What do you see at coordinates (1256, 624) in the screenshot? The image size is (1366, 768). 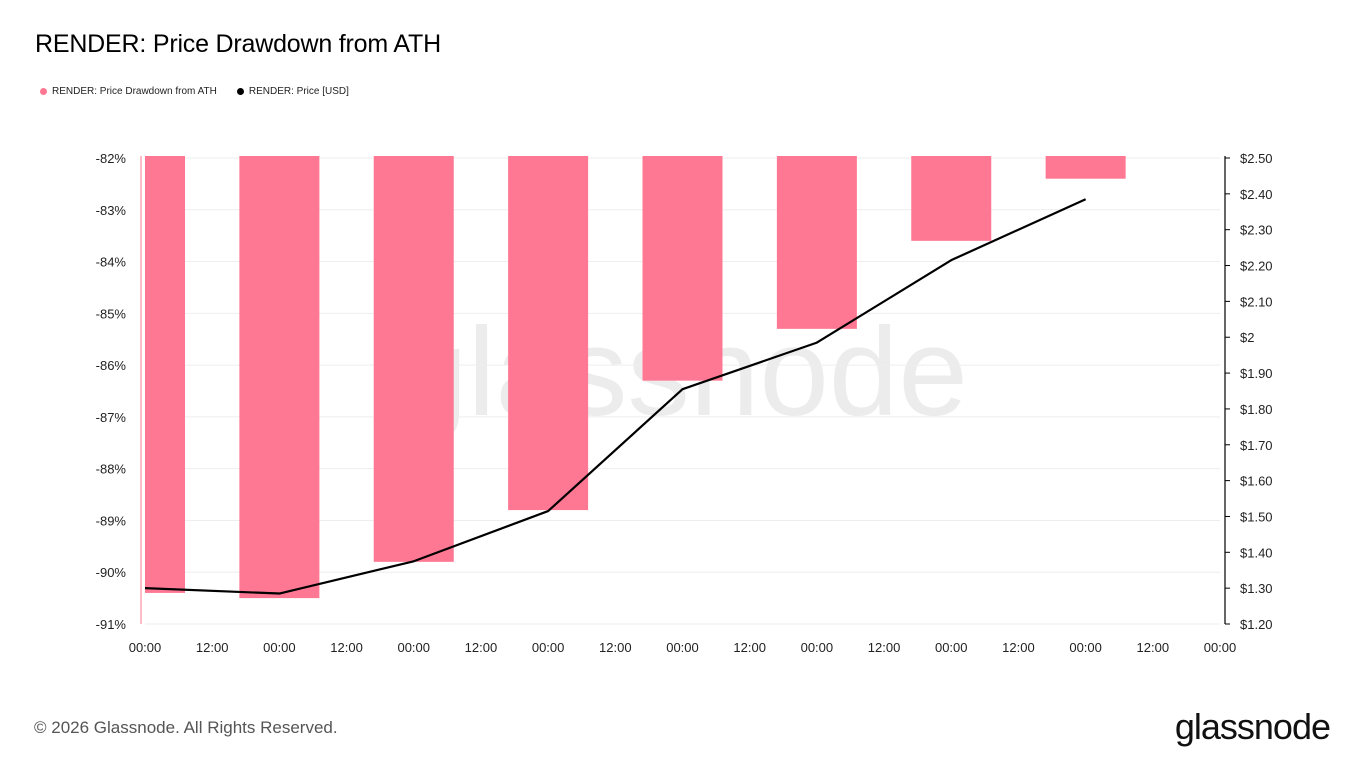 I see `y-right-tick-label: $1.20` at bounding box center [1256, 624].